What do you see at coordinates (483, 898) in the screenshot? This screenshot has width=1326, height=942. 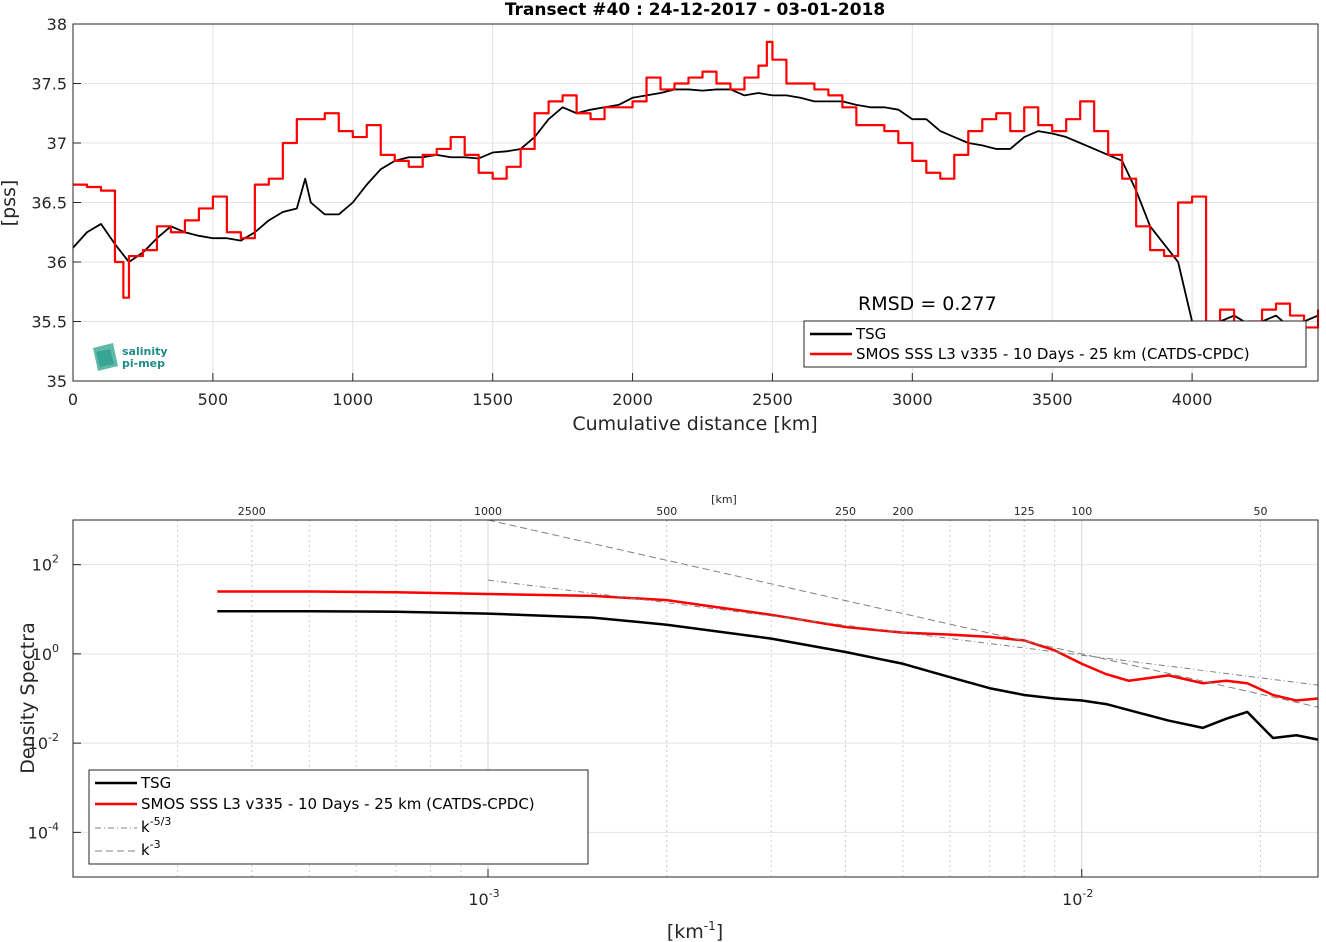 I see `bottom-x-tick-label: 10⁻³` at bounding box center [483, 898].